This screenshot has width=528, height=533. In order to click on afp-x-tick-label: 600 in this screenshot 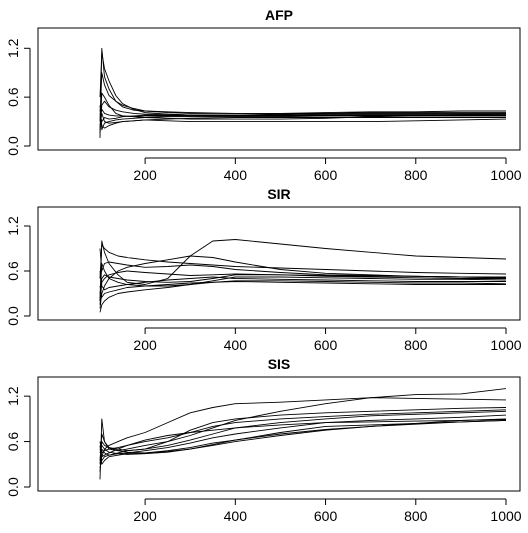, I will do `click(326, 175)`.